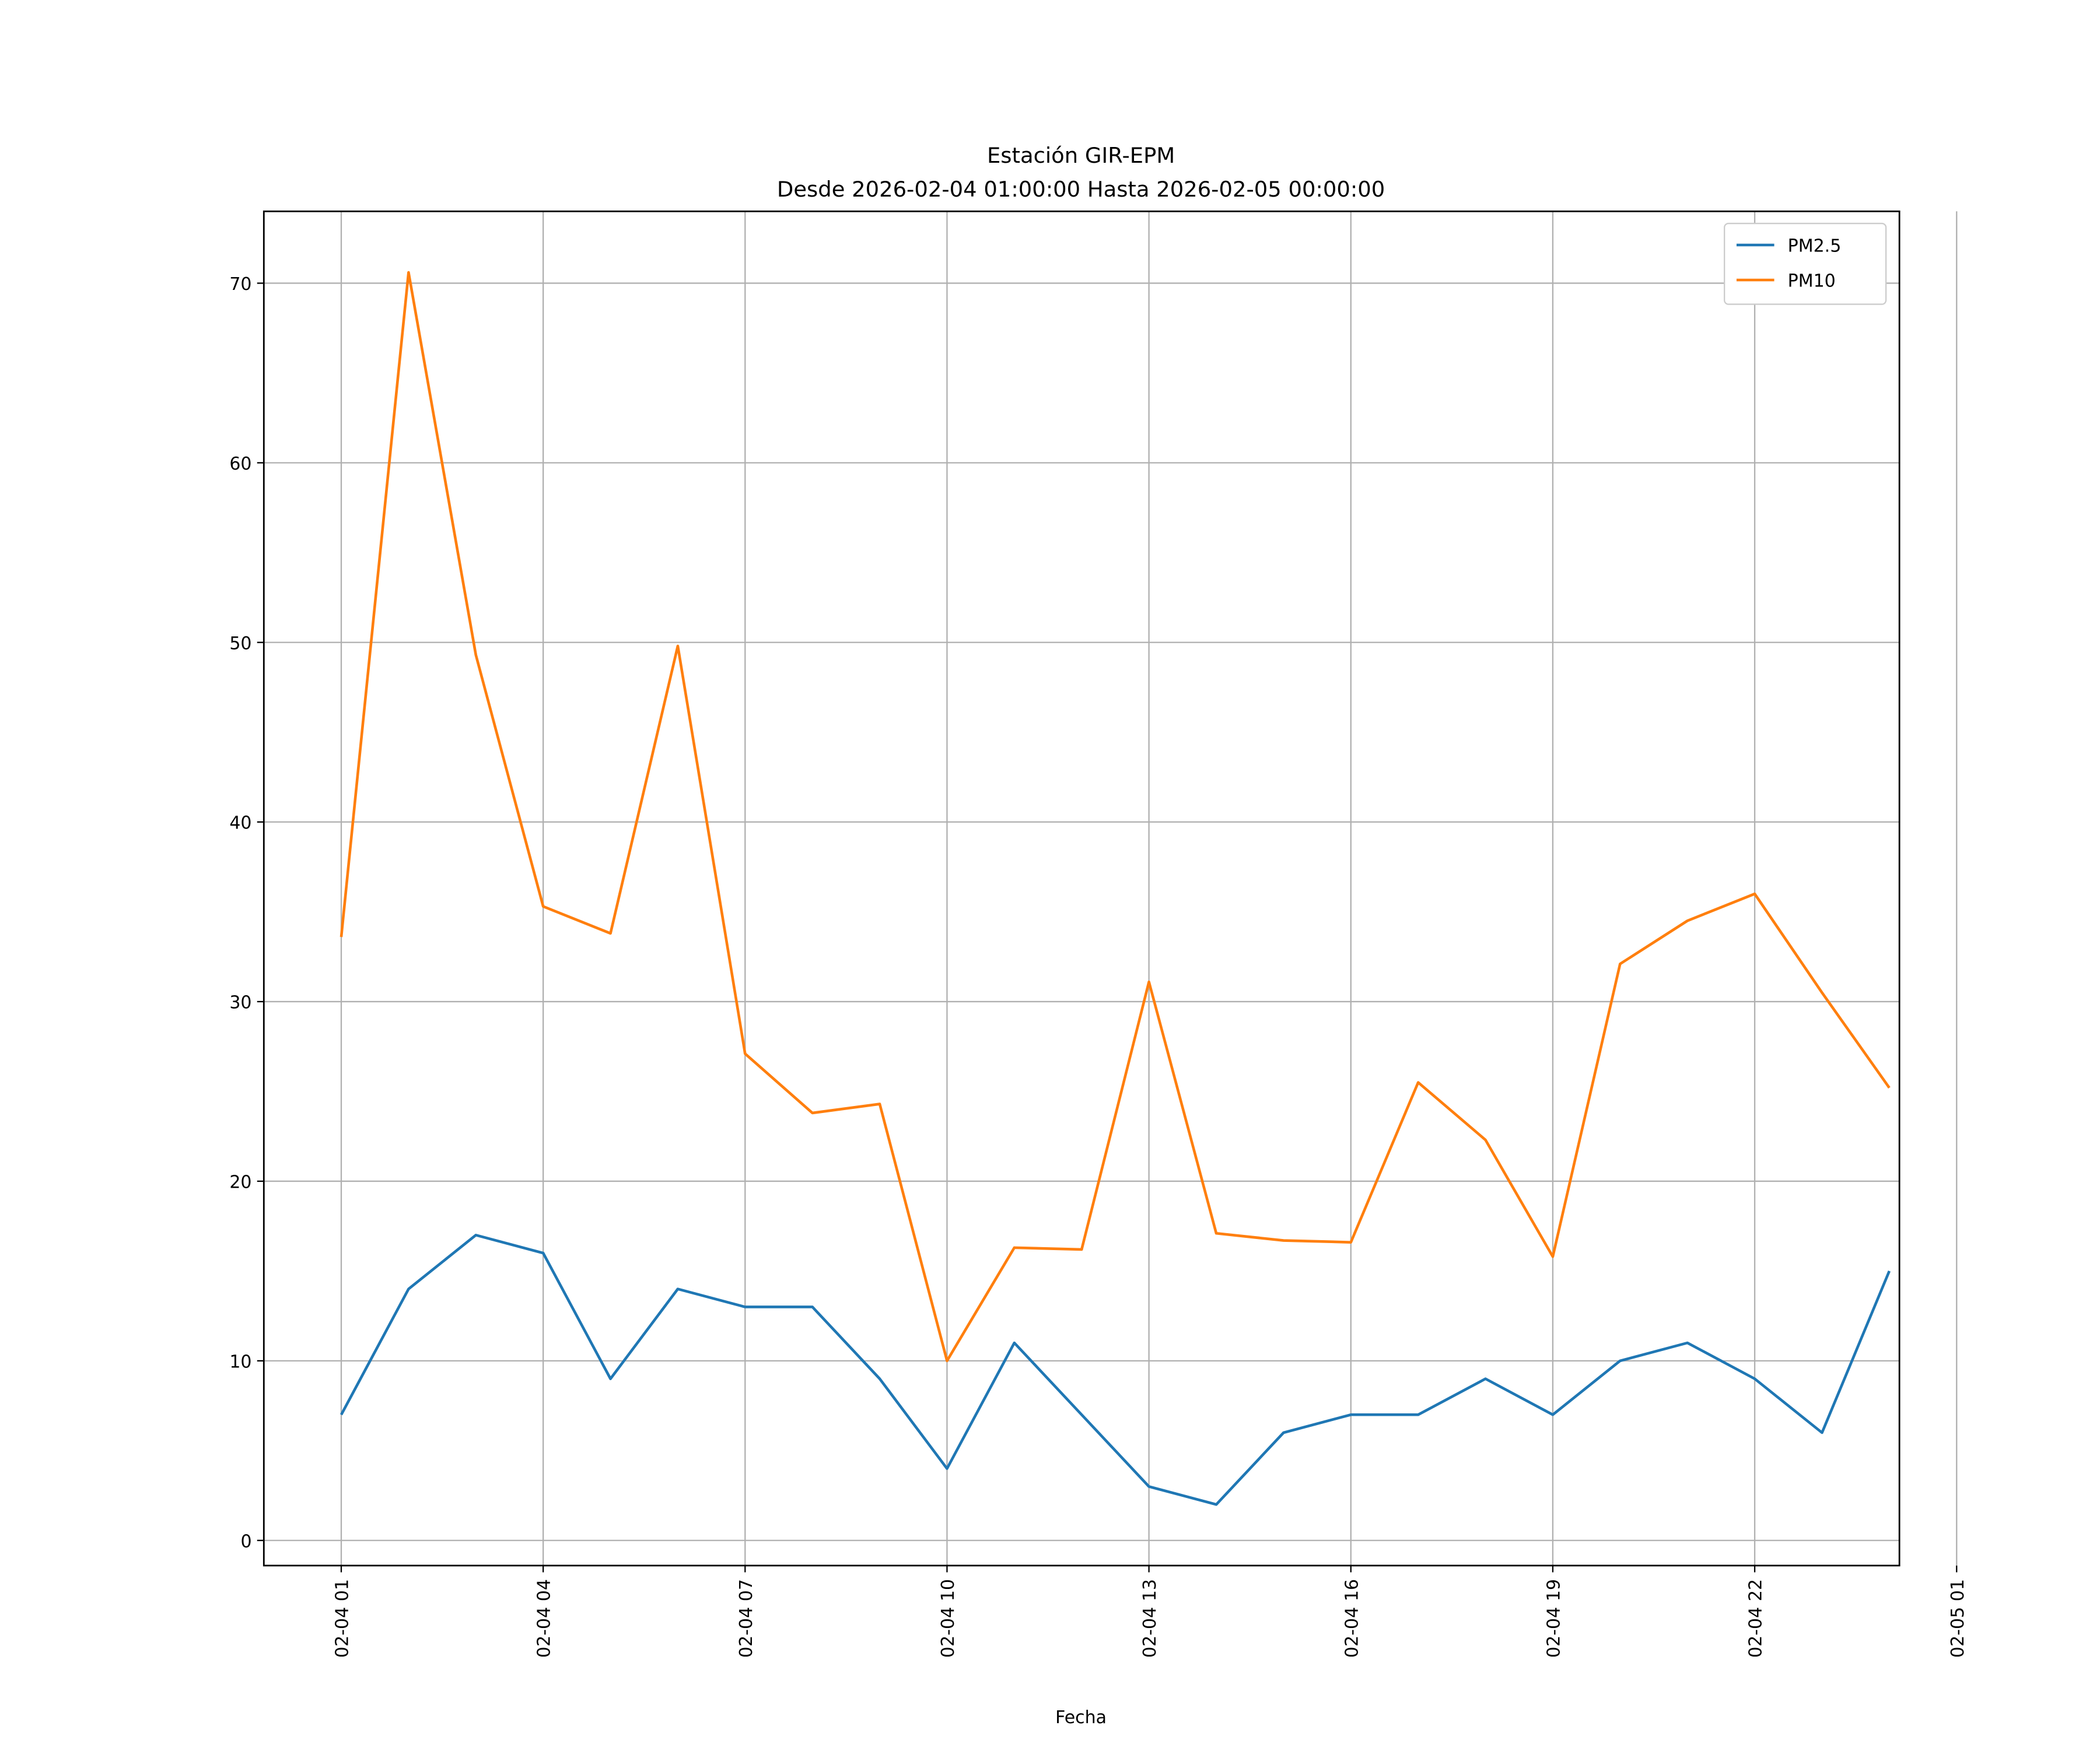 Image resolution: width=2100 pixels, height=1750 pixels. I want to click on legend: PM2.5 PM10, so click(1805, 263).